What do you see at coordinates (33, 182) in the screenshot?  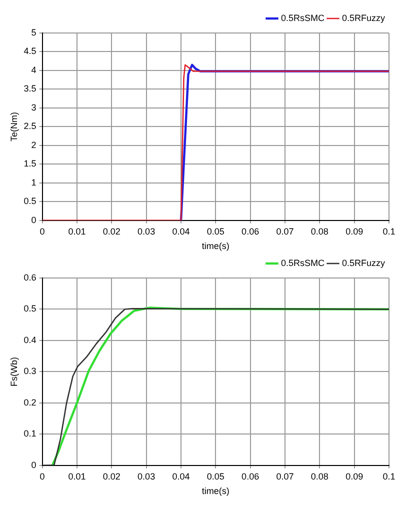 I see `y-tick-label: 1` at bounding box center [33, 182].